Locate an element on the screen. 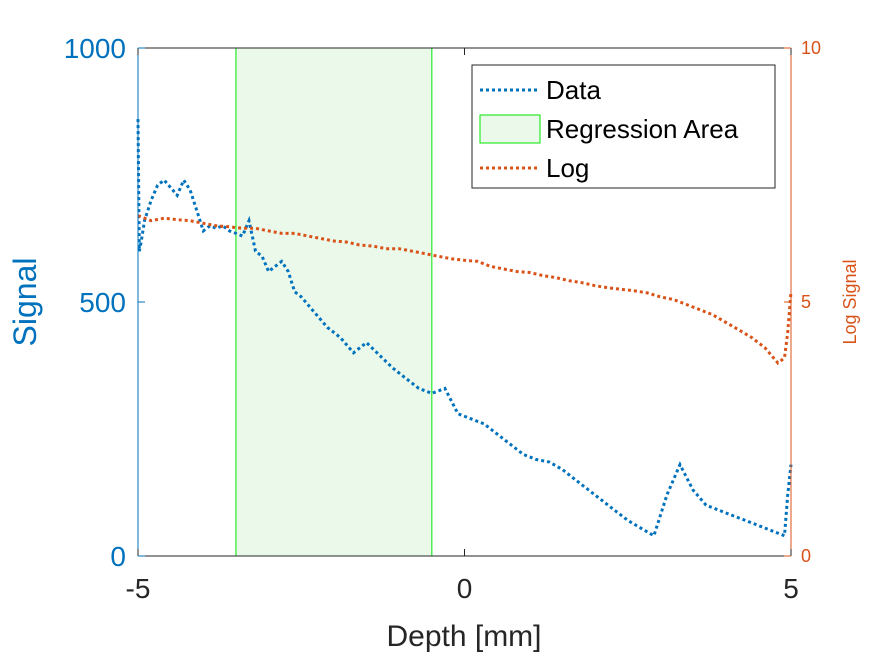  legend: Data Regression Area Log is located at coordinates (623, 126).